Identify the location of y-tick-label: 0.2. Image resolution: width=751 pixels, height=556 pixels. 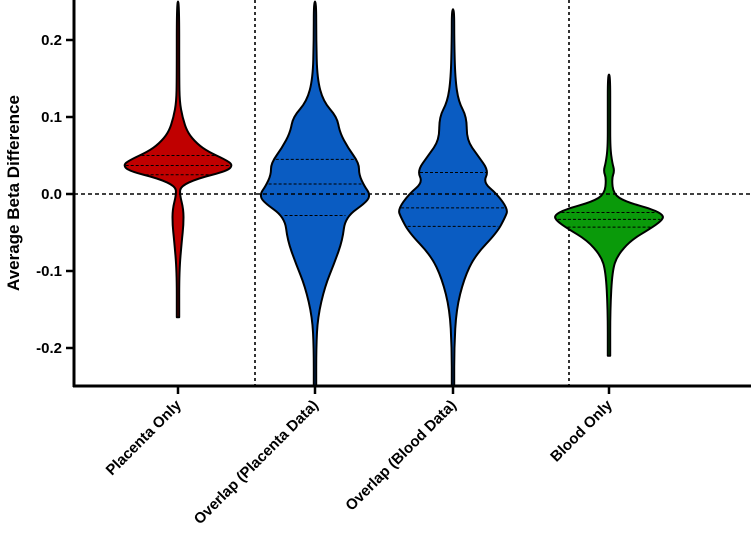
(51, 40).